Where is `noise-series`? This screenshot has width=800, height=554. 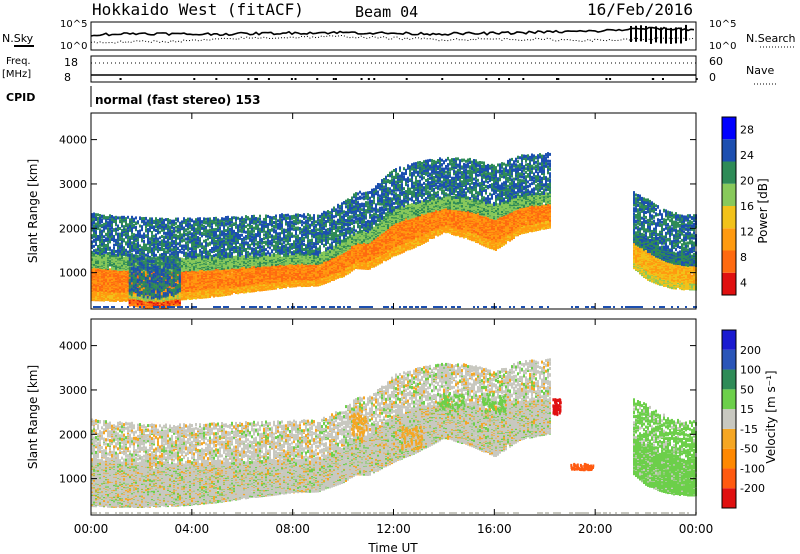
noise-series is located at coordinates (392, 34).